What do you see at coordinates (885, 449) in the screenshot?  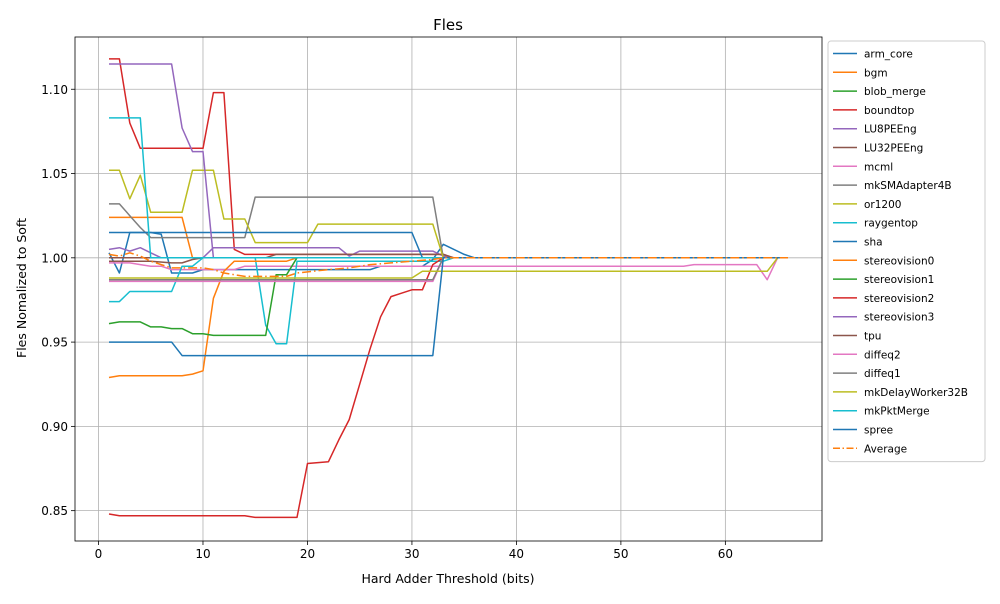 I see `legend-label: Average` at bounding box center [885, 449].